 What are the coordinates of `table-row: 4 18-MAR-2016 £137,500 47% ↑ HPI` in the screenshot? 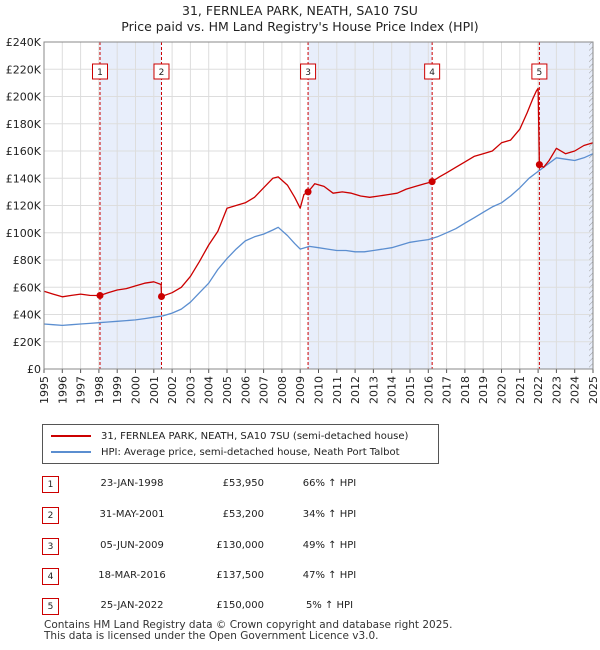 It's located at (222, 576).